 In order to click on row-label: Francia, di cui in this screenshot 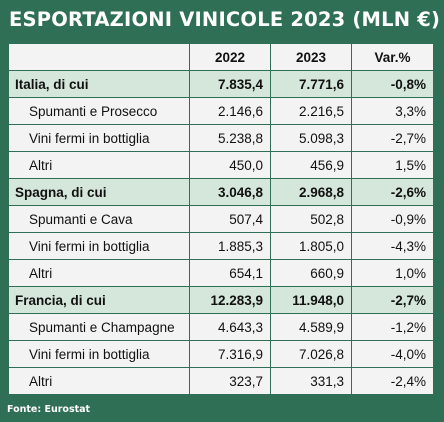, I will do `click(99, 300)`.